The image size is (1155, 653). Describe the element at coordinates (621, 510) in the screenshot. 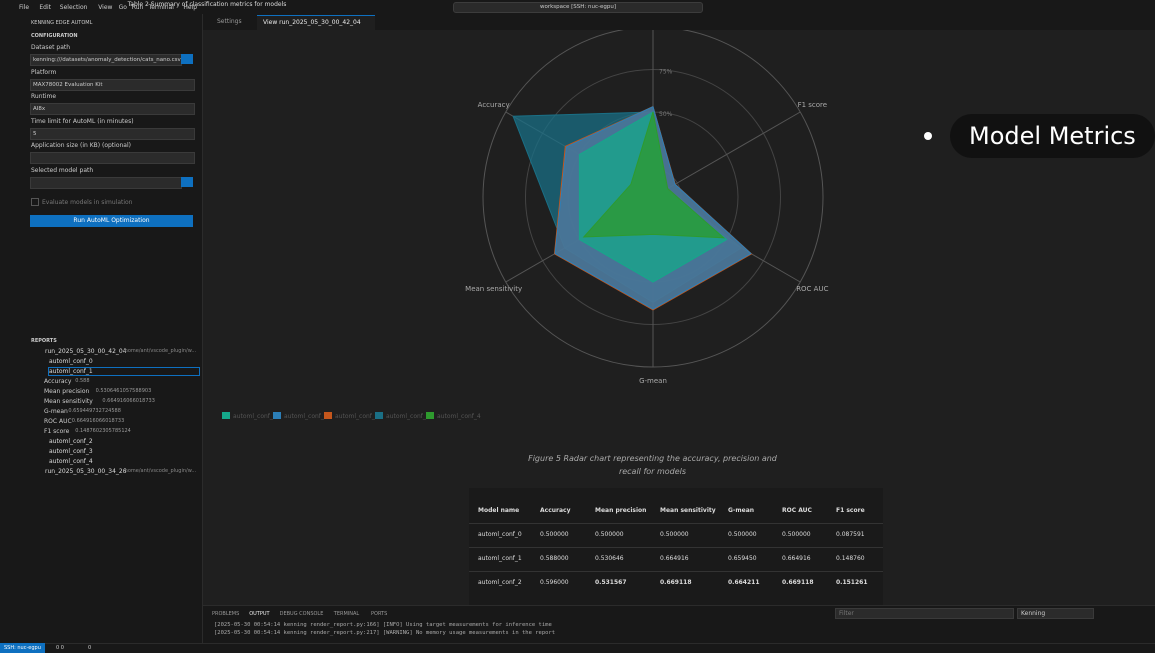

I see `table-header: Mean precision` at that location.